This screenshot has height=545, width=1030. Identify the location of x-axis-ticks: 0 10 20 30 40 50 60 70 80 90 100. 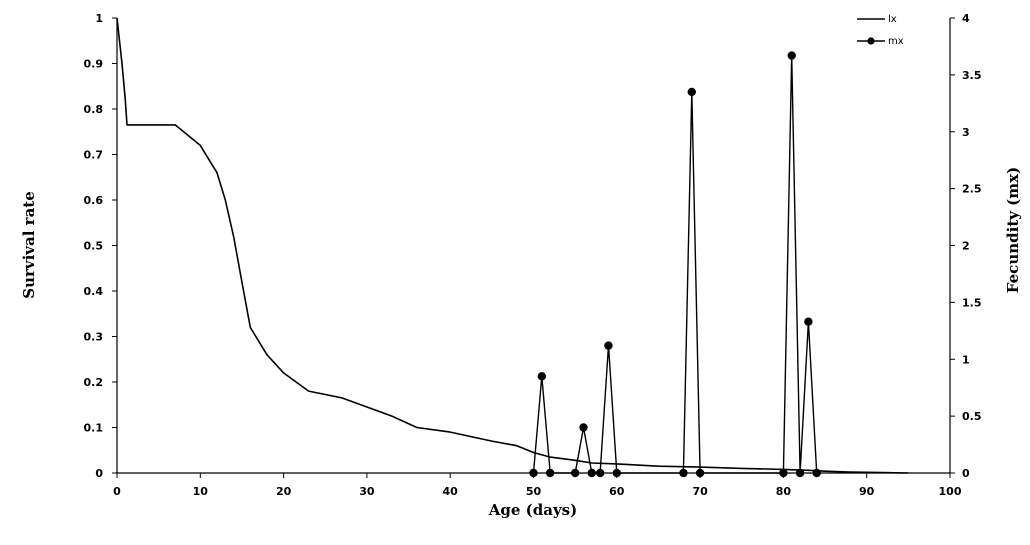
(537, 485).